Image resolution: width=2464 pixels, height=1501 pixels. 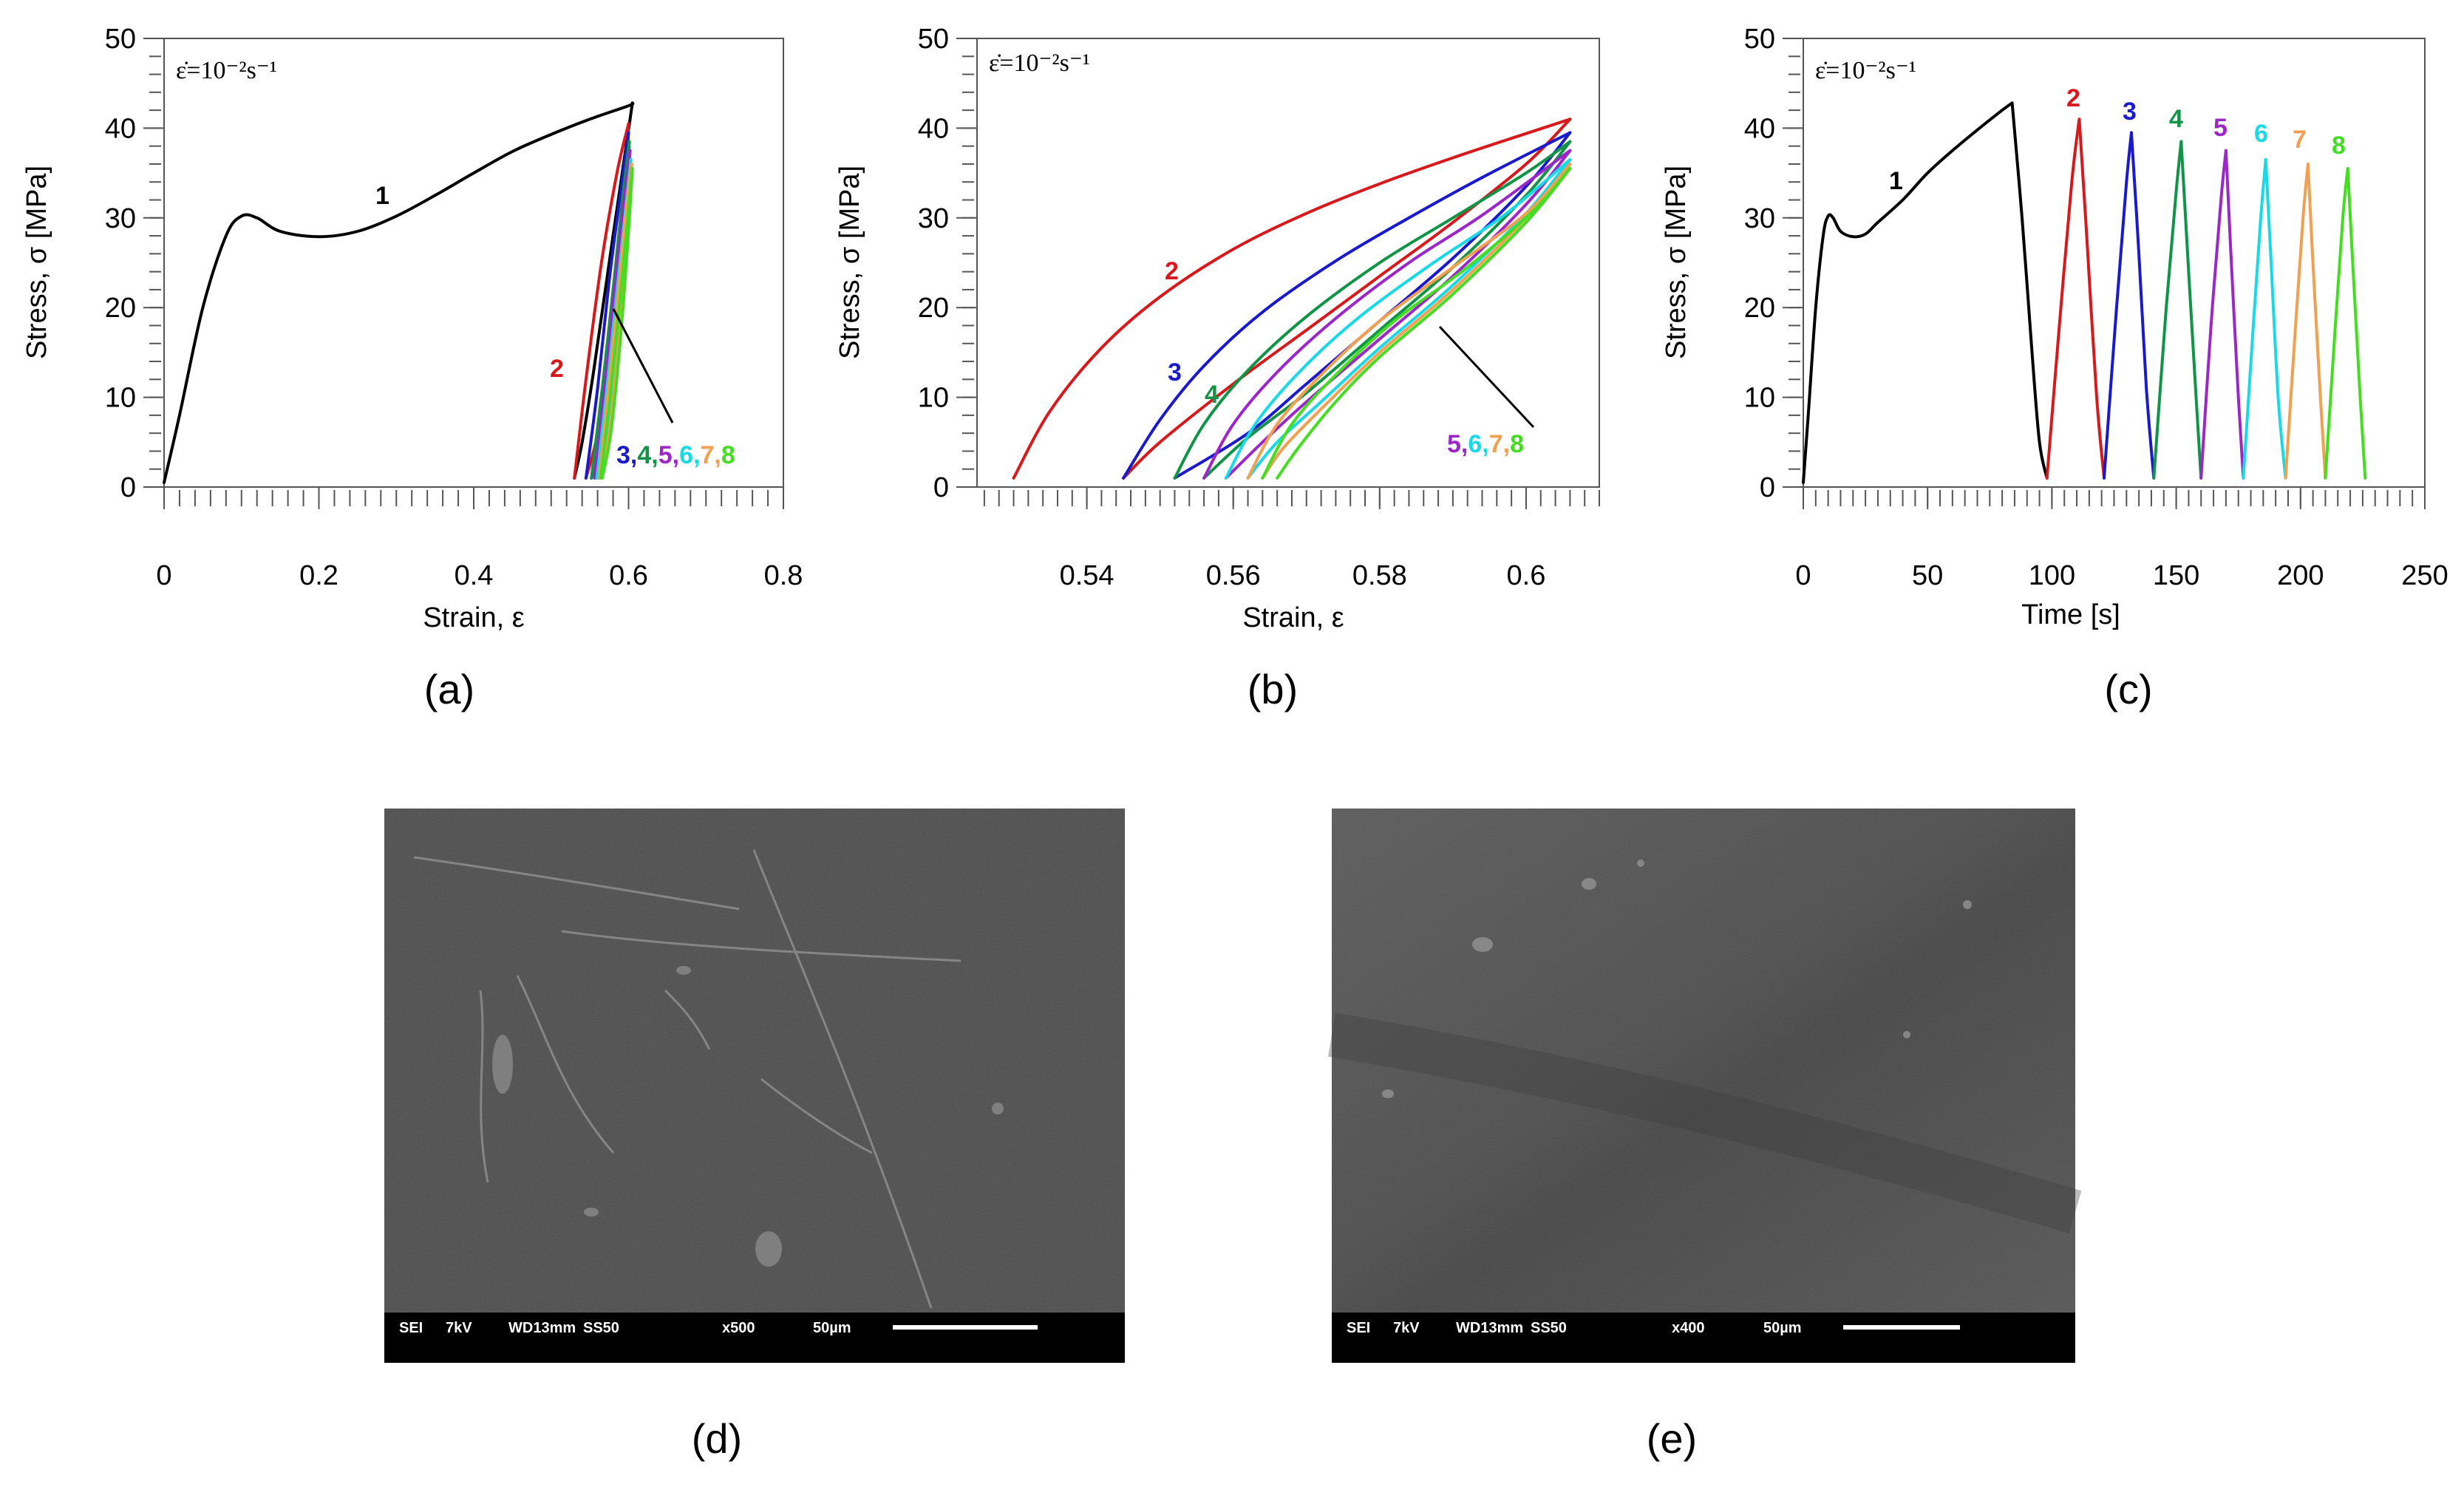 What do you see at coordinates (2300, 576) in the screenshot?
I see `x-tick-label: 200` at bounding box center [2300, 576].